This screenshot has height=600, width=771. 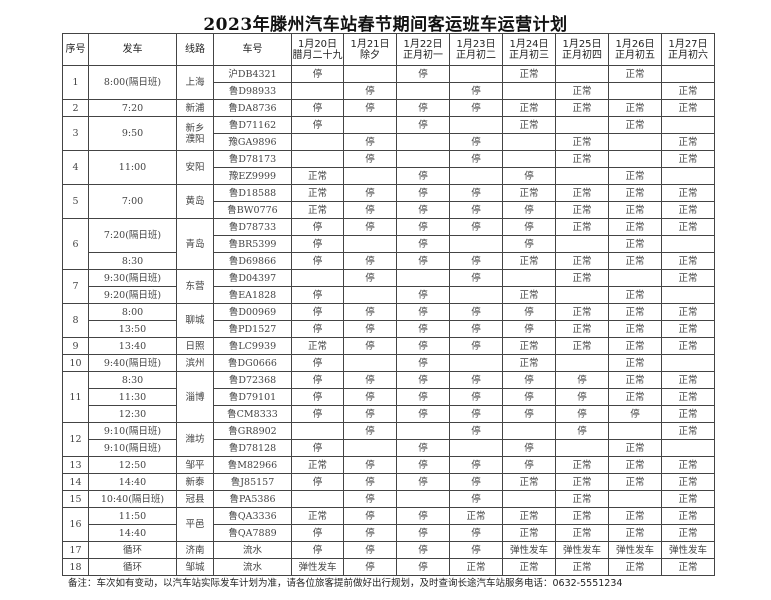 I want to click on cell-route: 济南, so click(x=195, y=550).